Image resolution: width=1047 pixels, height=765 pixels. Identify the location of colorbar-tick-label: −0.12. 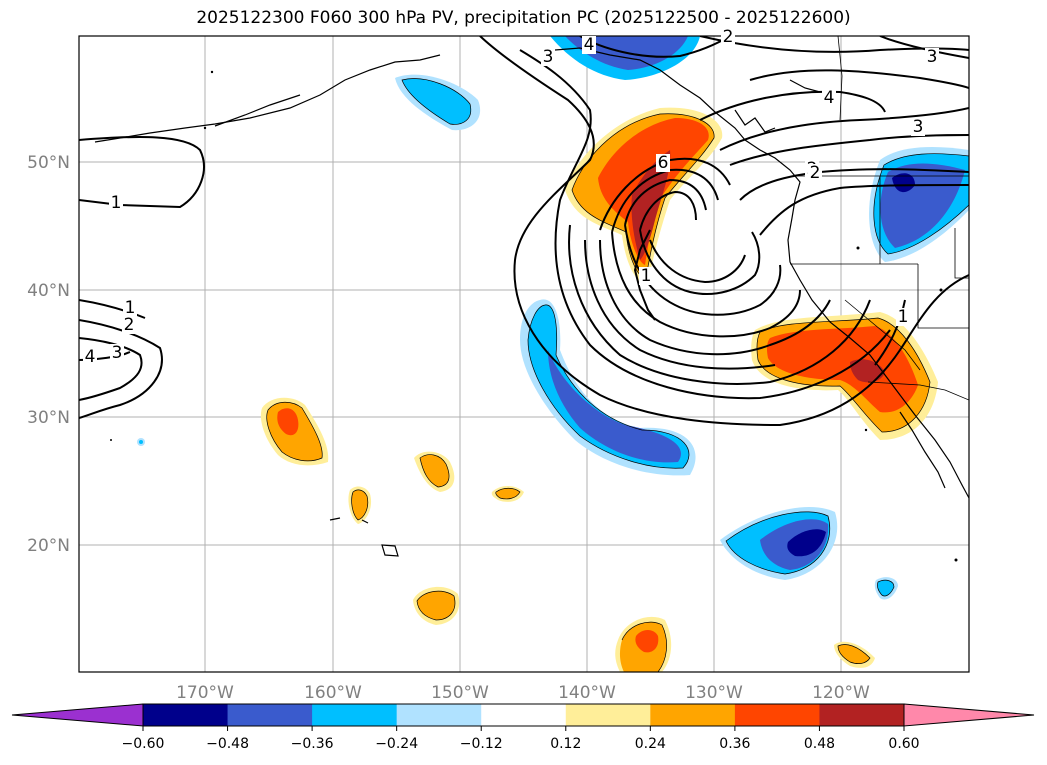
(481, 744).